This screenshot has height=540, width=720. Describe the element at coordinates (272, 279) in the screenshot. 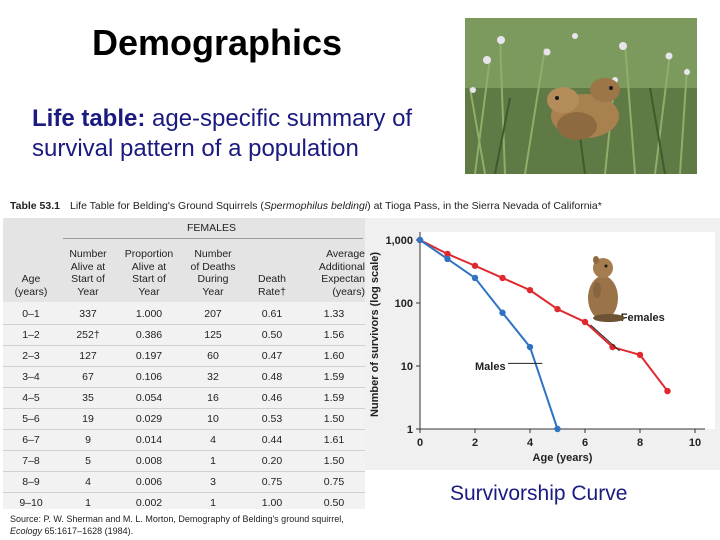

I see `column-header-line: Death` at that location.